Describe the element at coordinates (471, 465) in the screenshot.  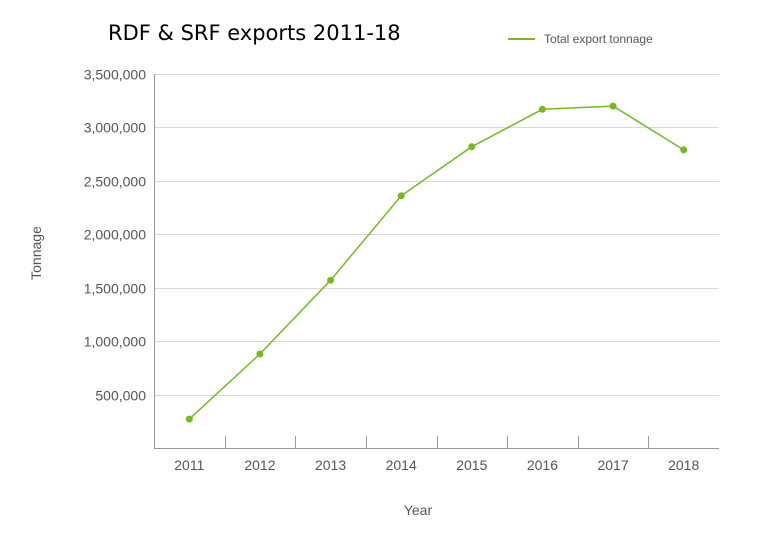
I see `x-tick-label: 2015` at that location.